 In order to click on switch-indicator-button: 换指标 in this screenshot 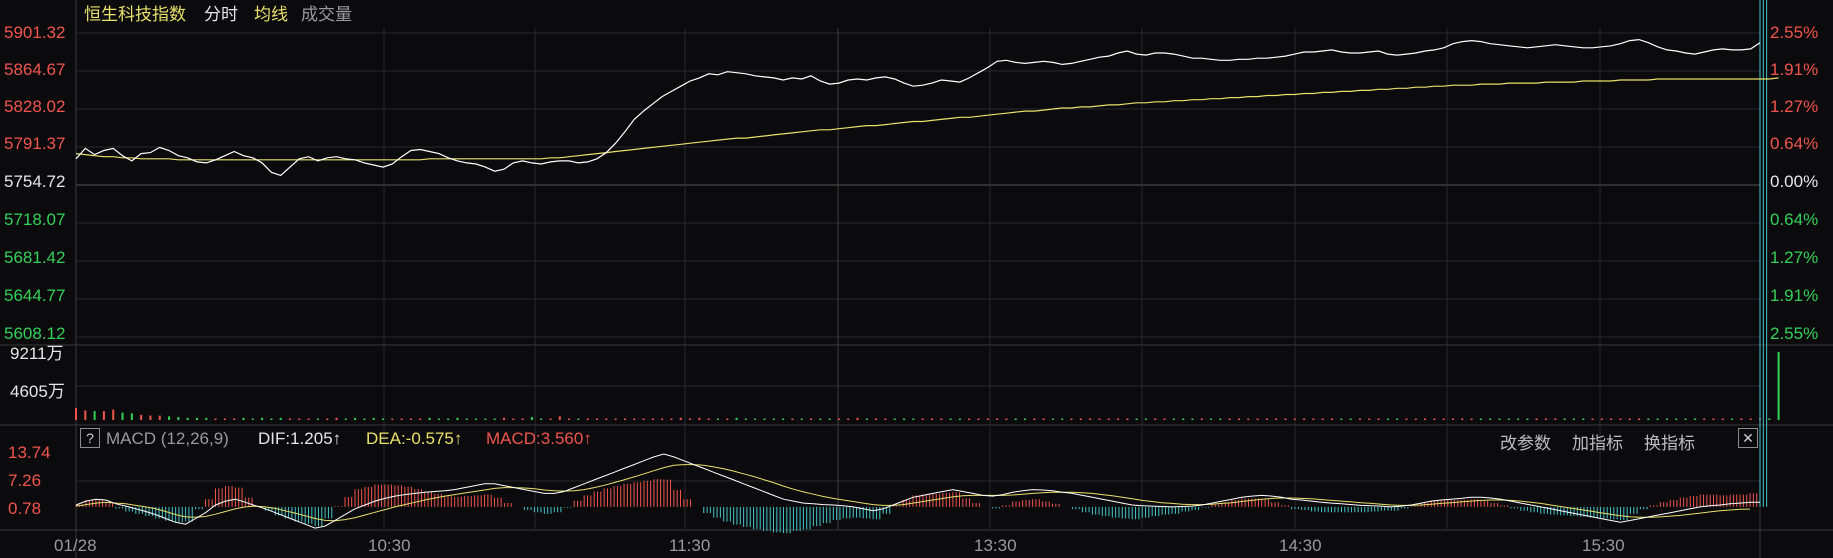, I will do `click(1669, 443)`.